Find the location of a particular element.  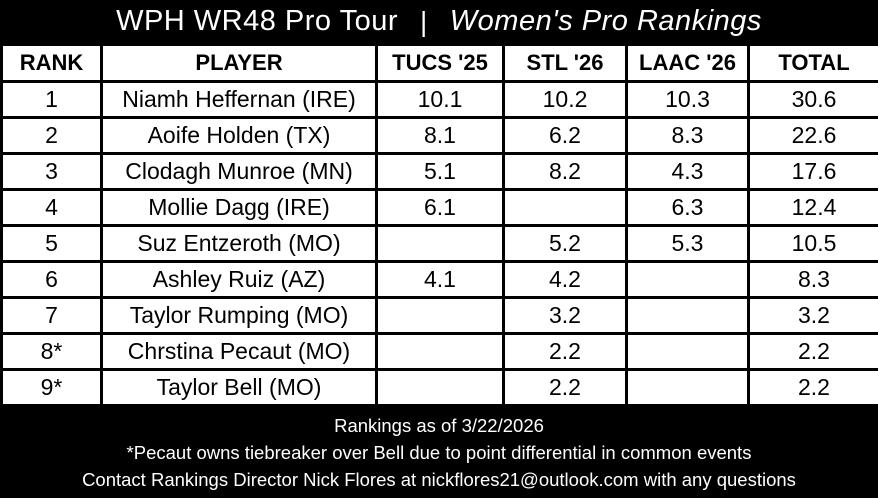

title-tour-name: WPH WR48 Pro Tour is located at coordinates (257, 21).